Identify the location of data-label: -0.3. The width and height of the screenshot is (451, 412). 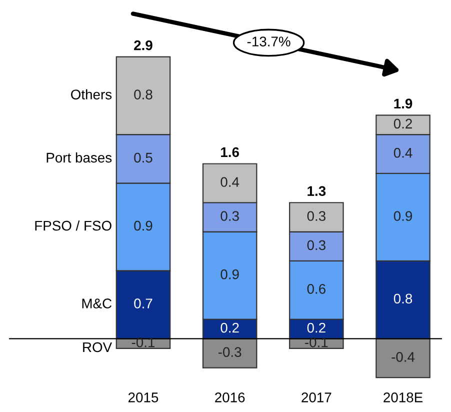
(230, 352).